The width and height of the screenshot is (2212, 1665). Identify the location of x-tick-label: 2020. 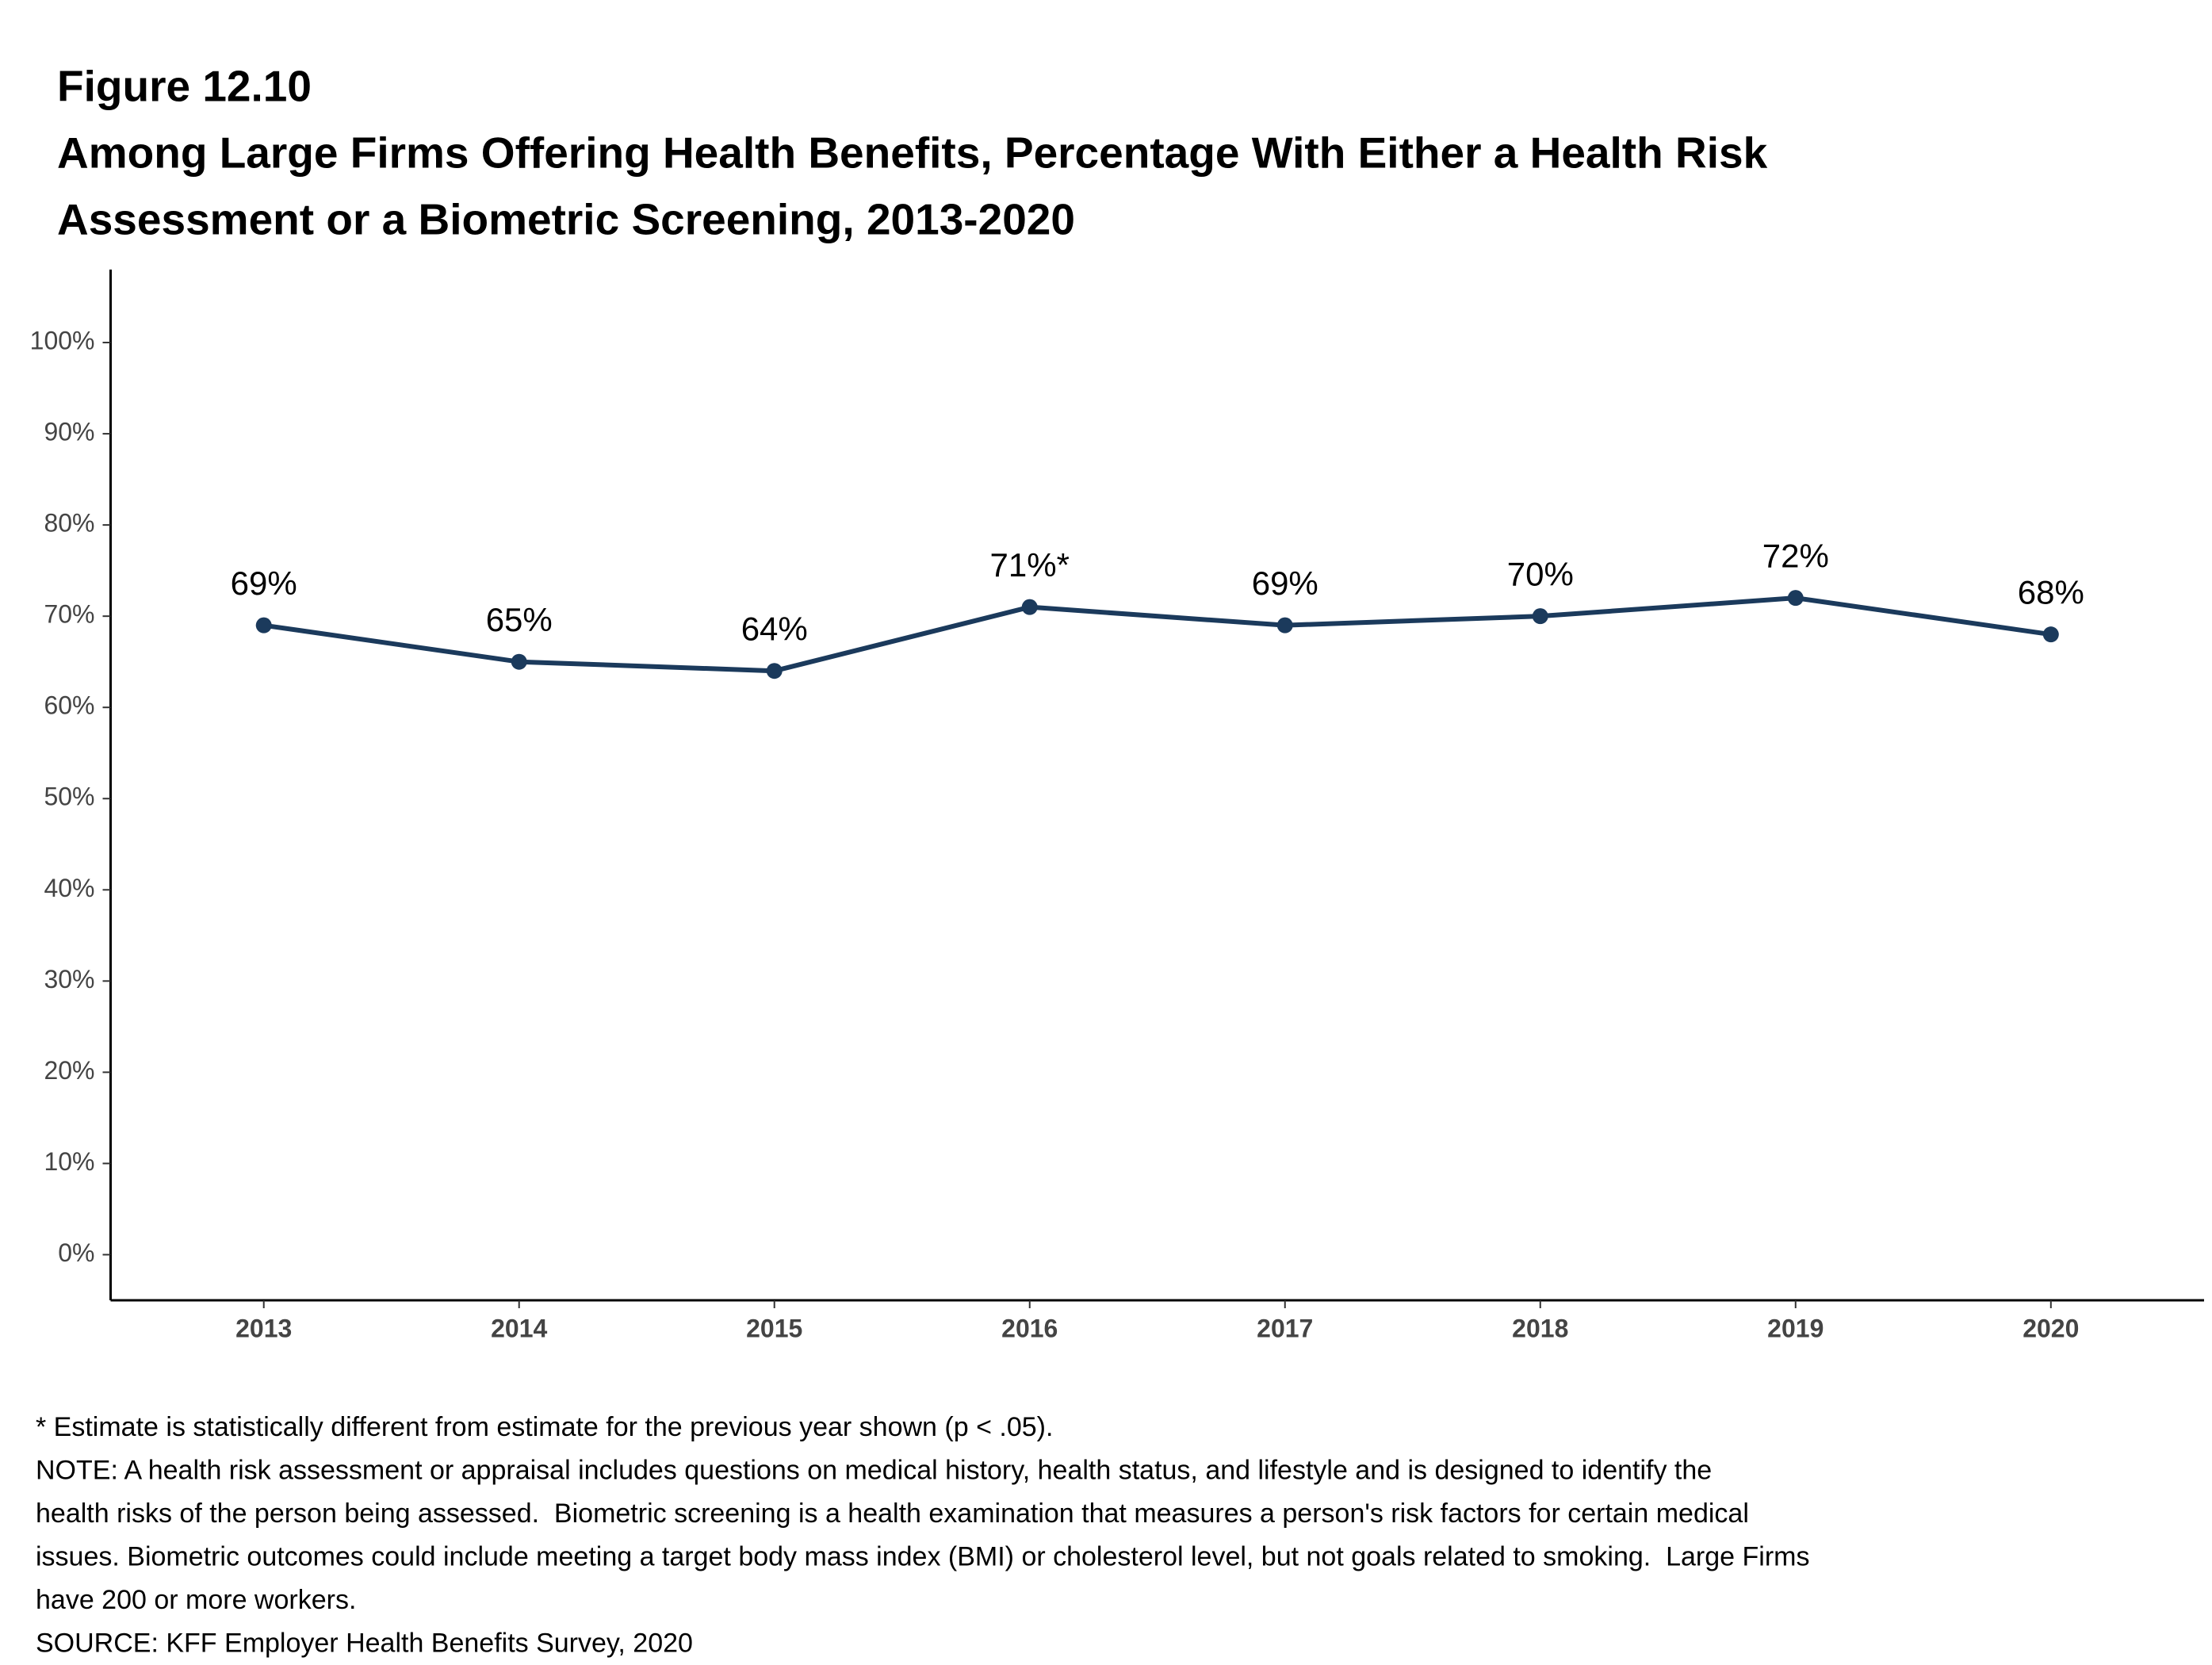
(2051, 1328).